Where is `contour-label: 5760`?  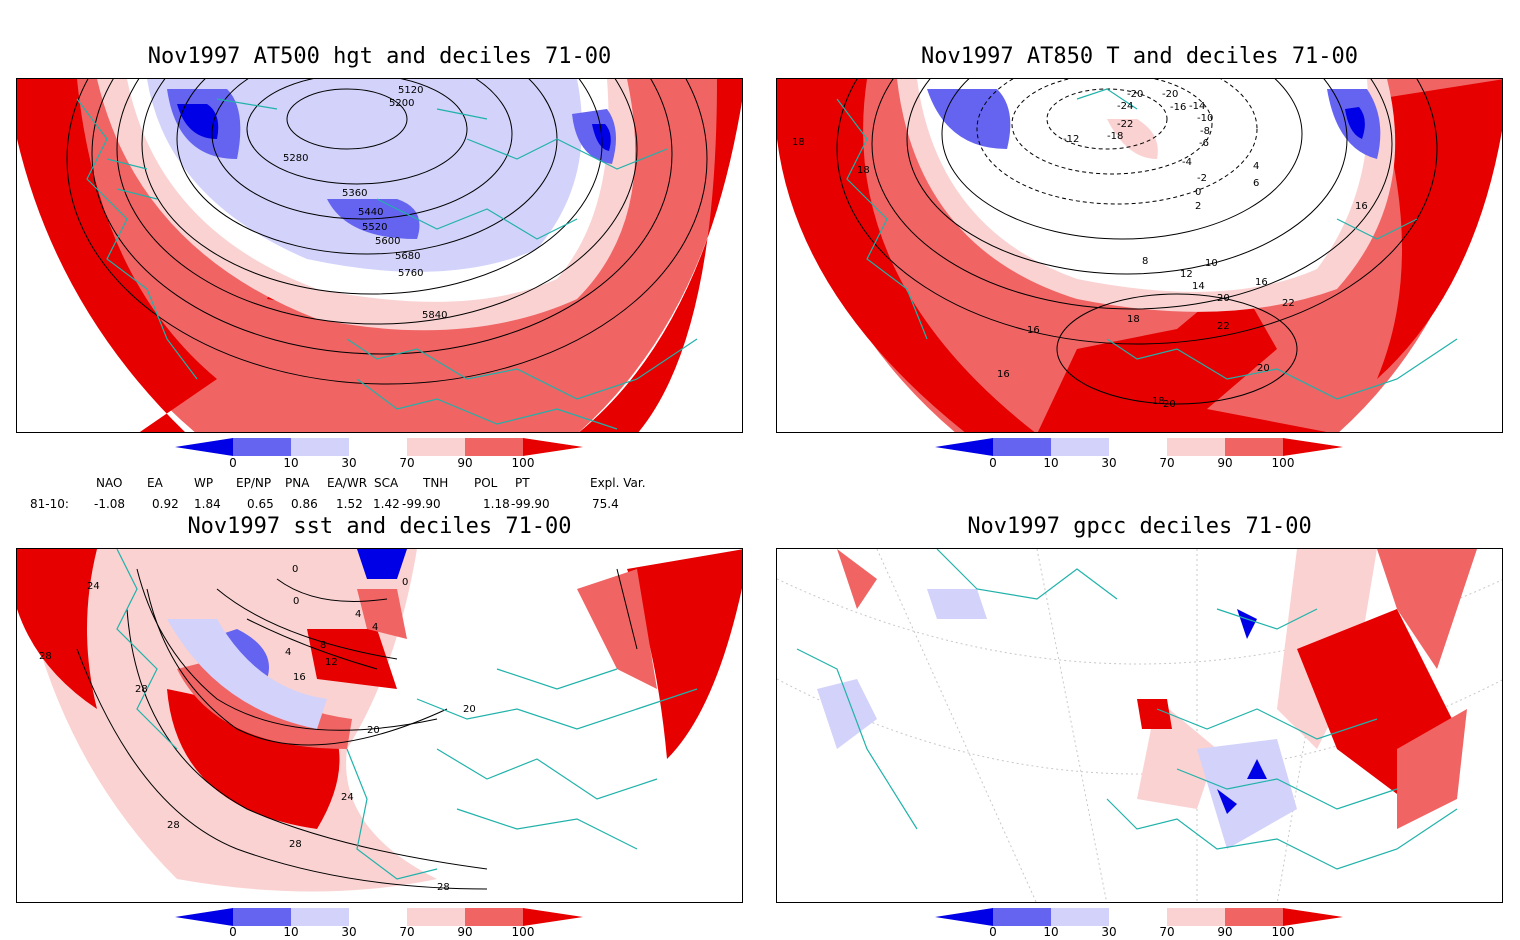
contour-label: 5760 is located at coordinates (410, 273).